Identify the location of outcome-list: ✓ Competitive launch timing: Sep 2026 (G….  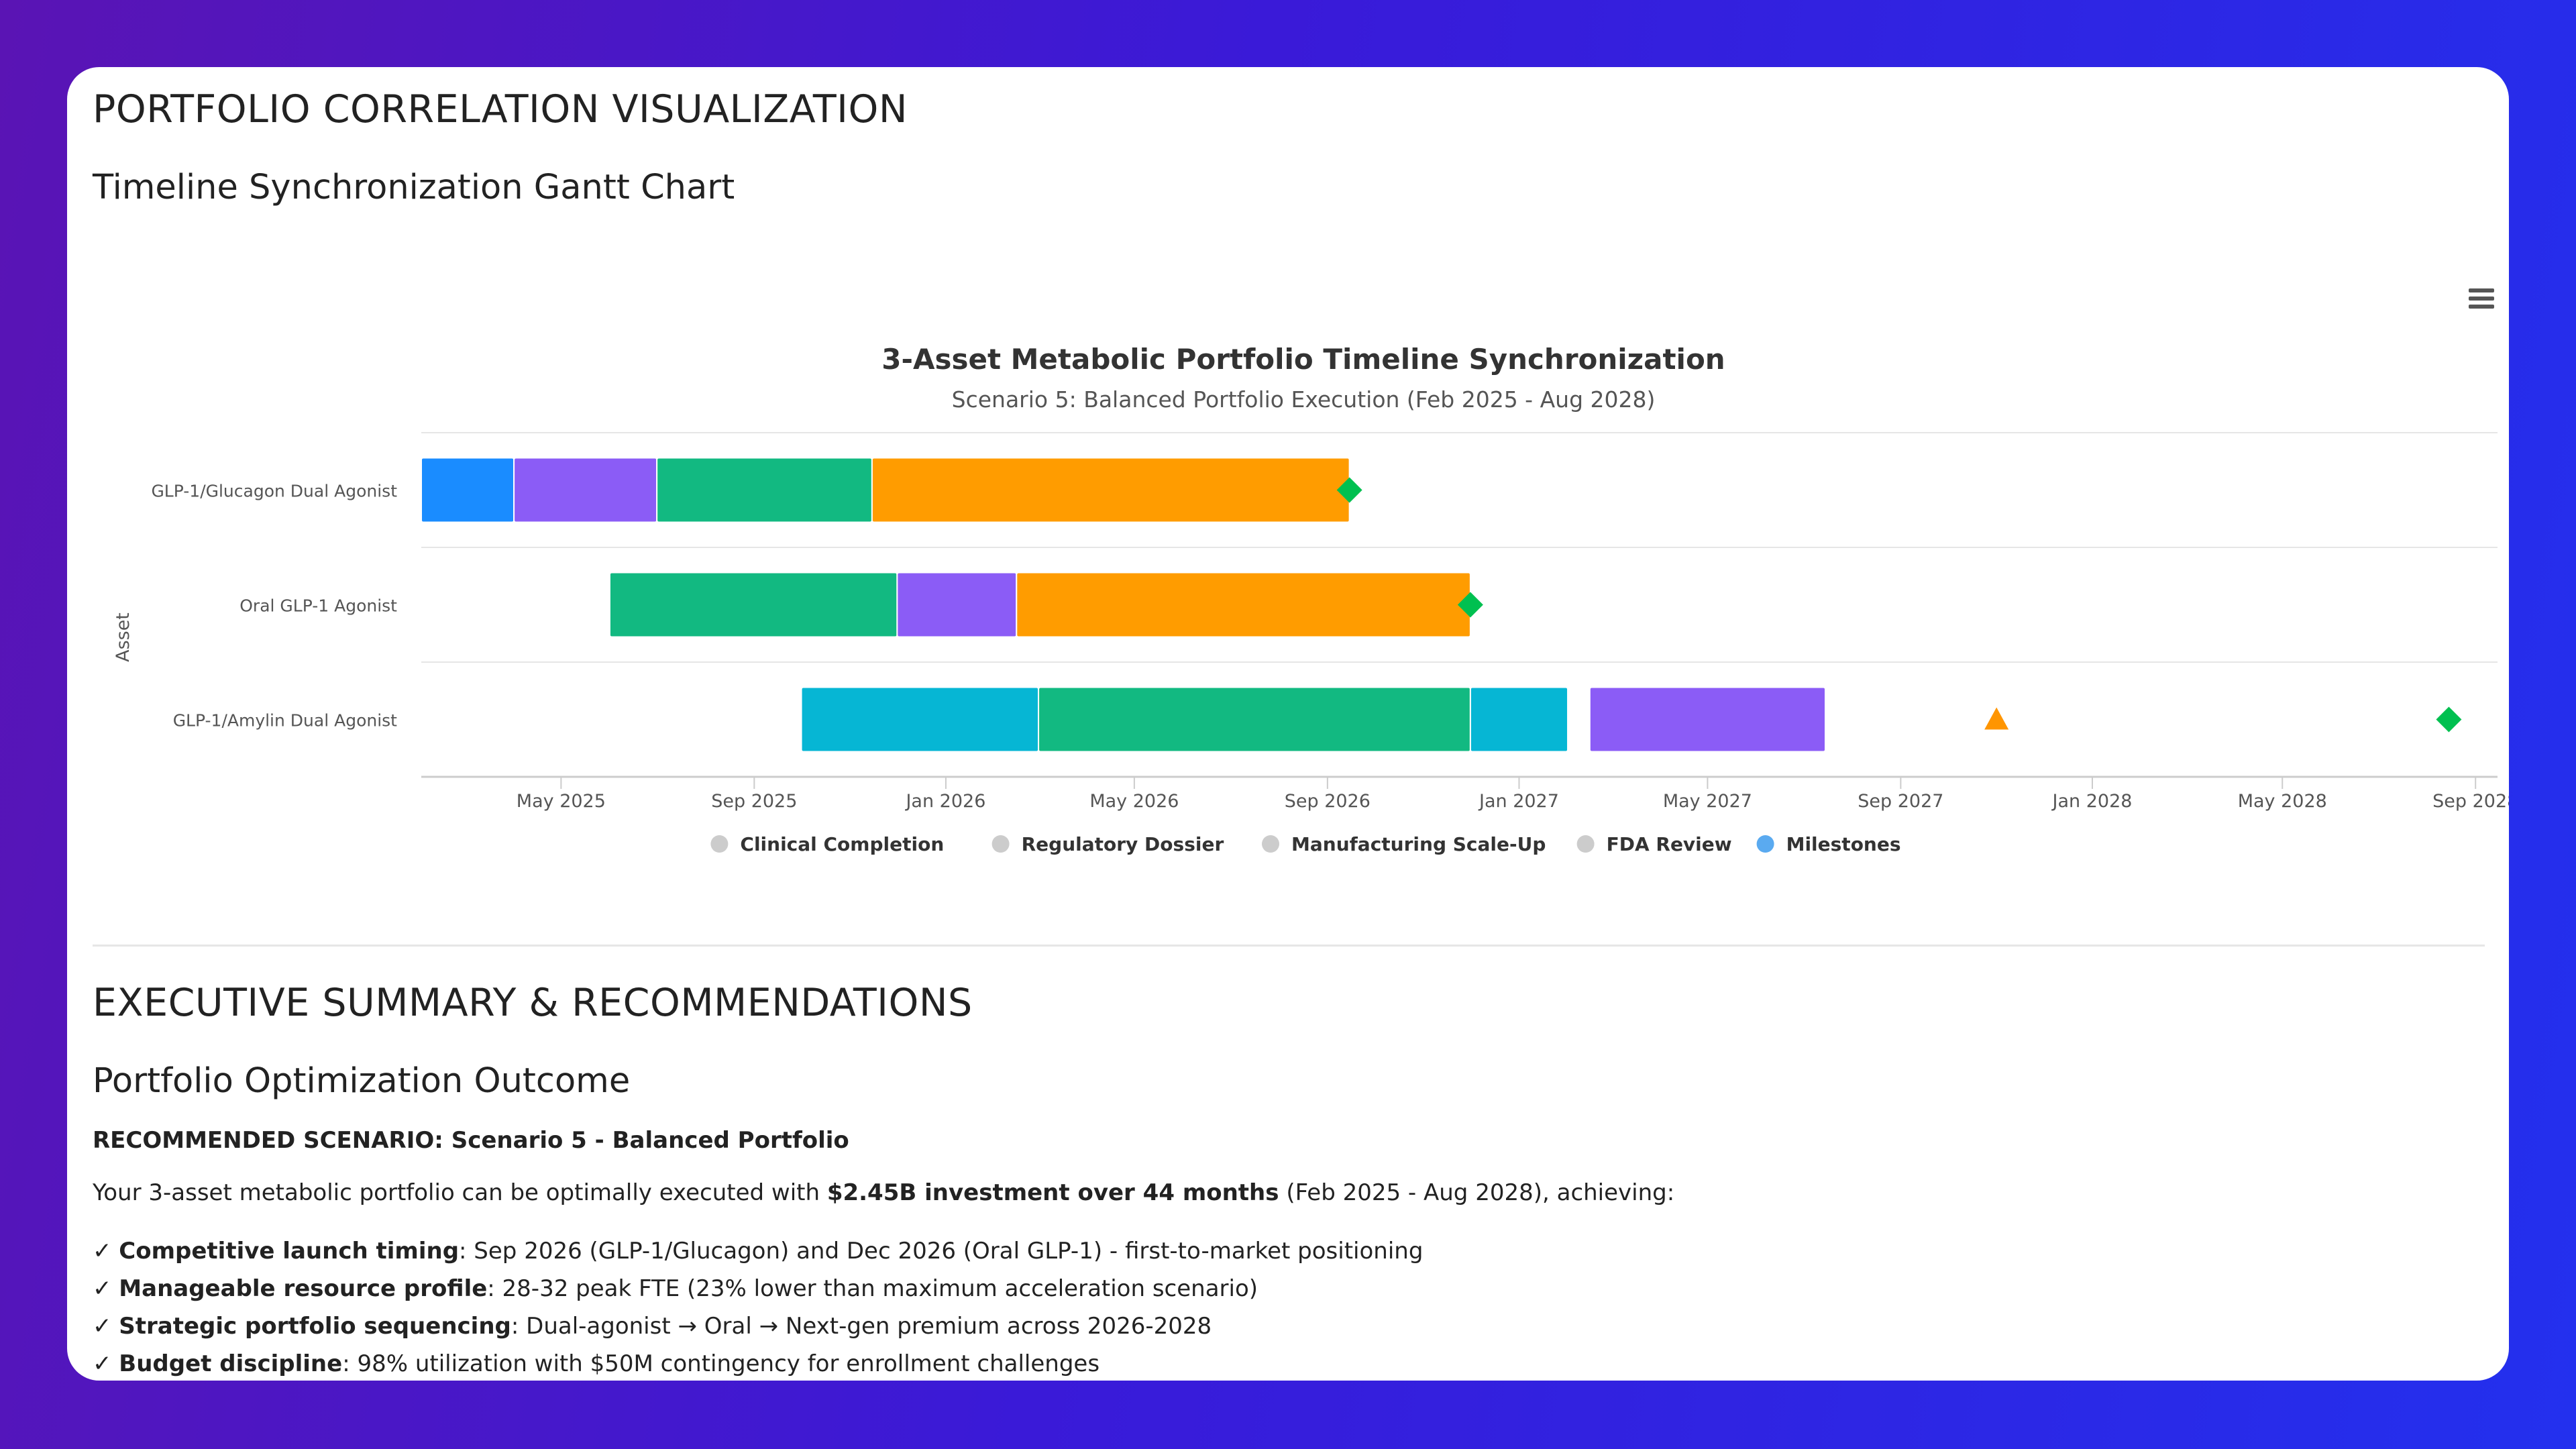
(758, 1306).